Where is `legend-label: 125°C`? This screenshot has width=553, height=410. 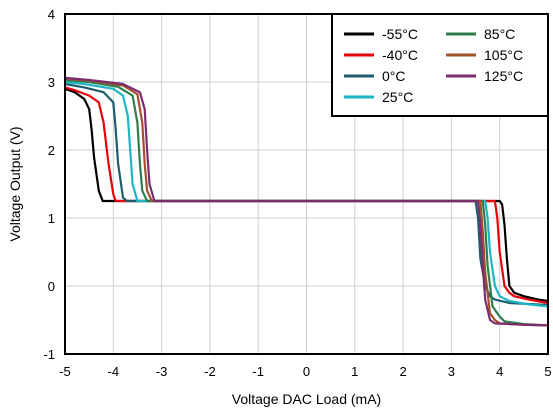 legend-label: 125°C is located at coordinates (503, 76).